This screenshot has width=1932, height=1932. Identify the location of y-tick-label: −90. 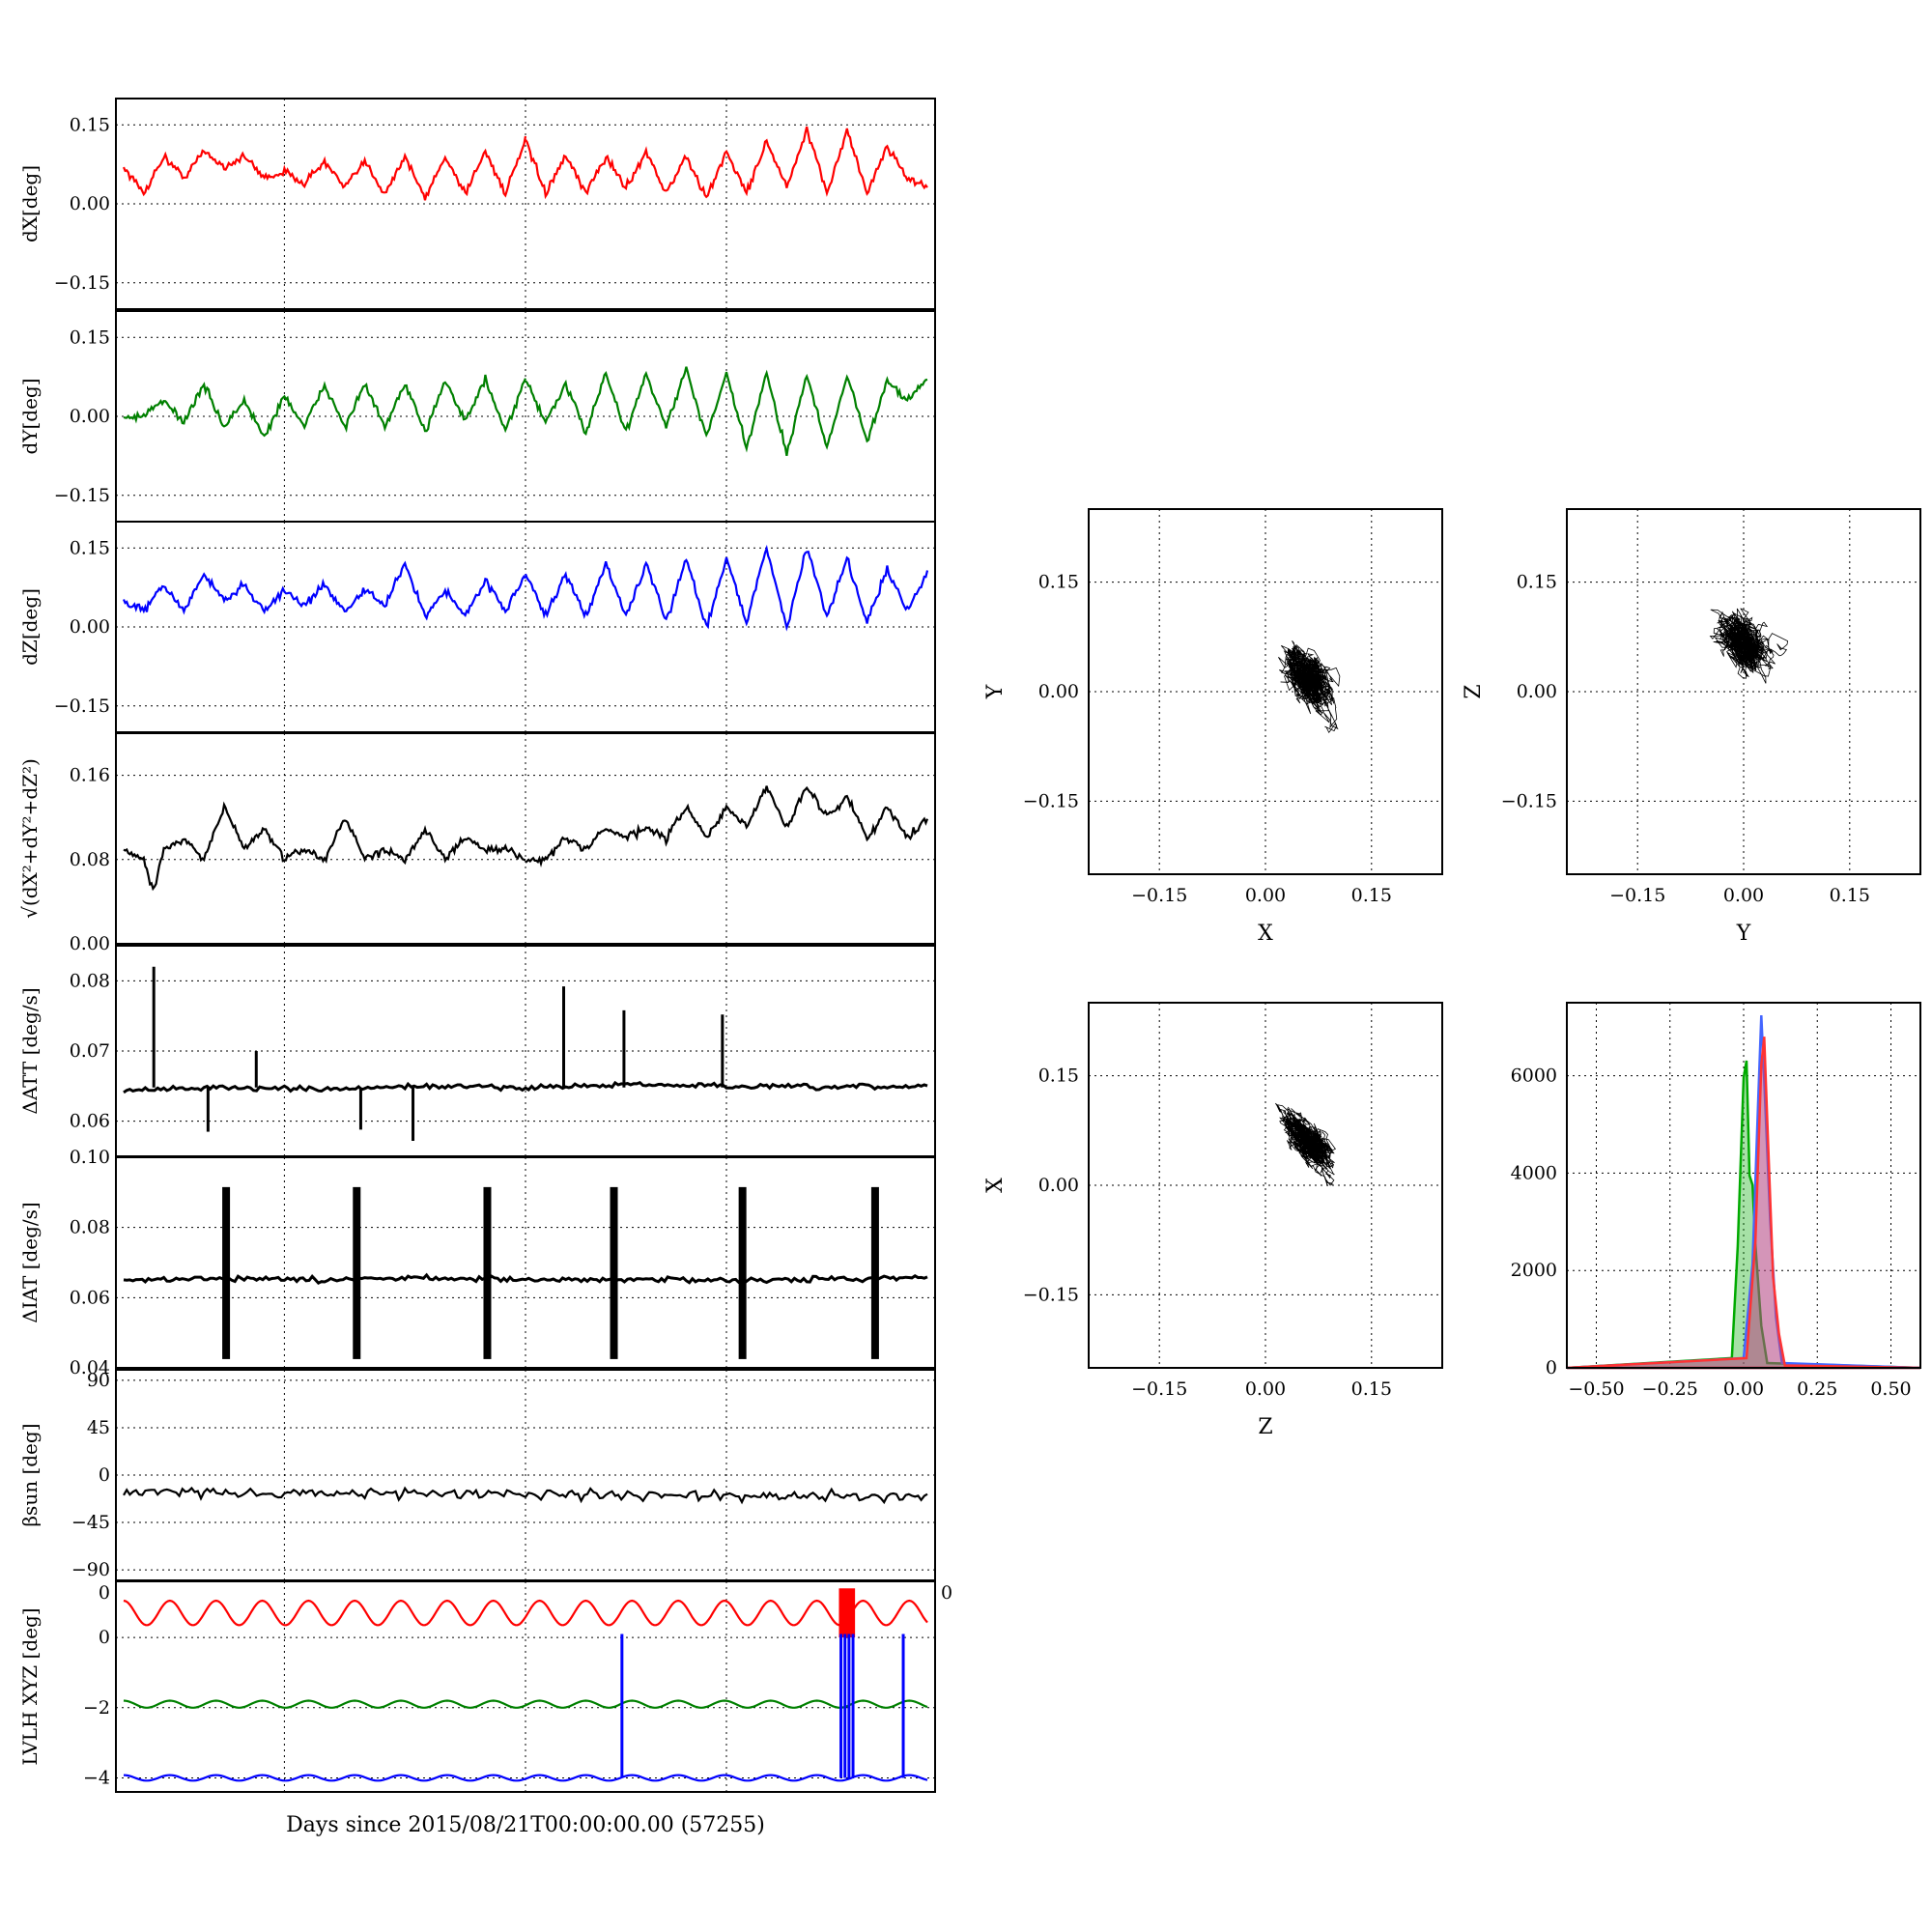
(90, 1569).